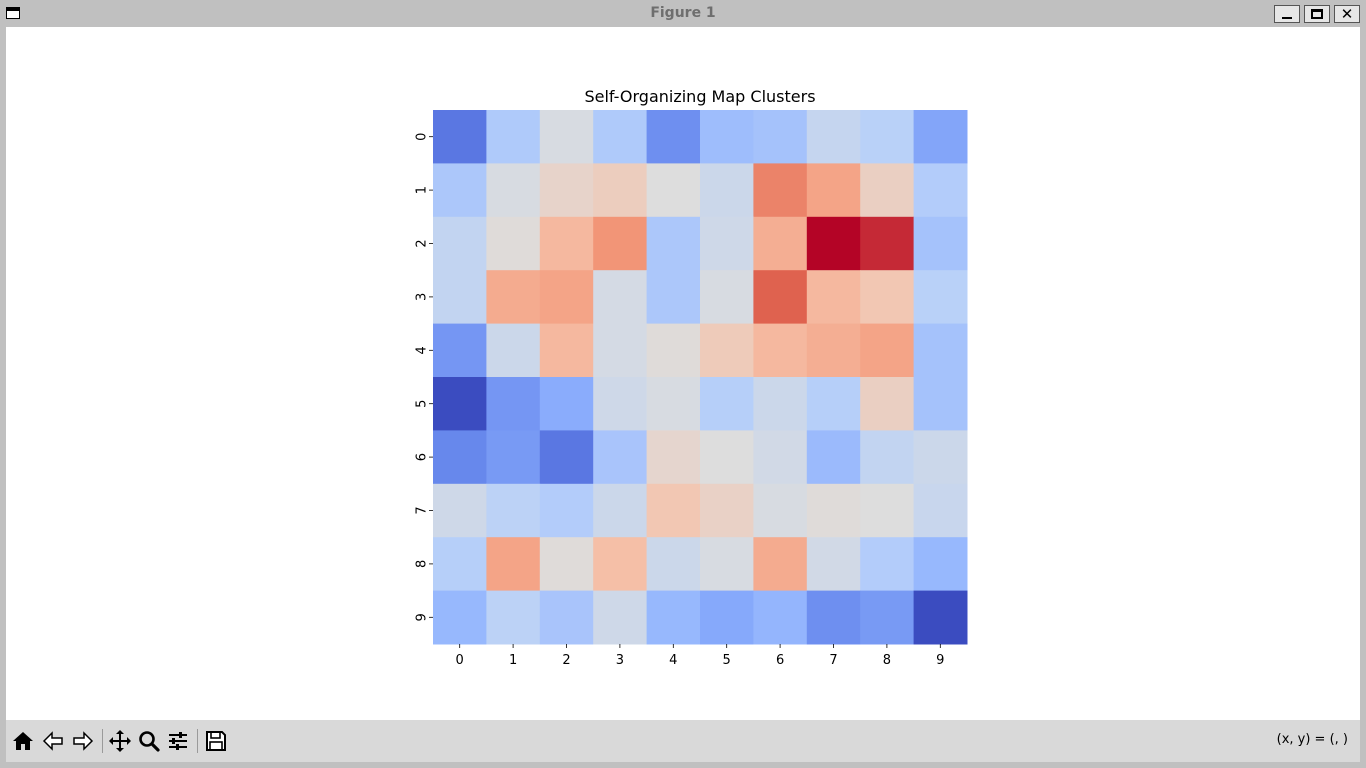 The width and height of the screenshot is (1366, 768). I want to click on y-tick-label: 9, so click(422, 617).